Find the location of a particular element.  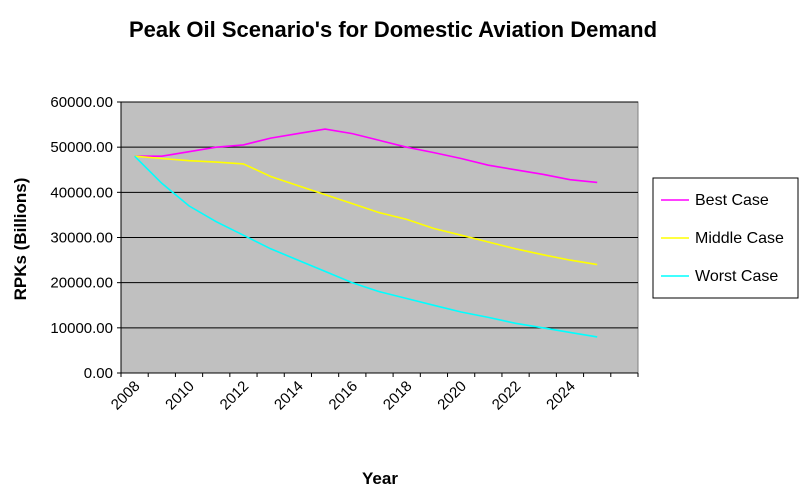

x-tick-label: 2020 is located at coordinates (452, 396).